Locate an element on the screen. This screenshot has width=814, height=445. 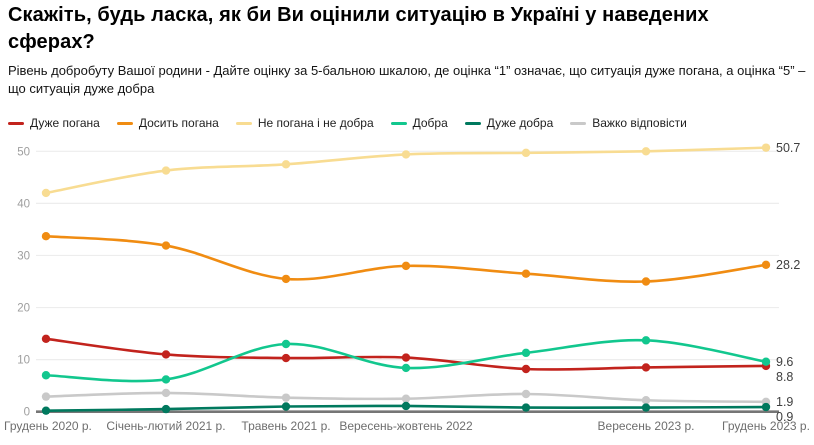
legend-label: Не погана і не добра is located at coordinates (315, 123).